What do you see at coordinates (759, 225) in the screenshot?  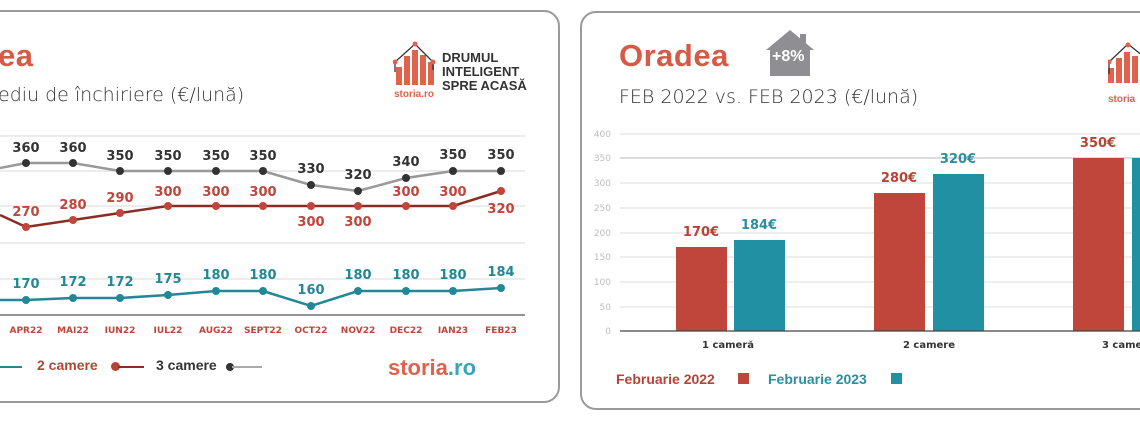 I see `svg-text: 184€` at bounding box center [759, 225].